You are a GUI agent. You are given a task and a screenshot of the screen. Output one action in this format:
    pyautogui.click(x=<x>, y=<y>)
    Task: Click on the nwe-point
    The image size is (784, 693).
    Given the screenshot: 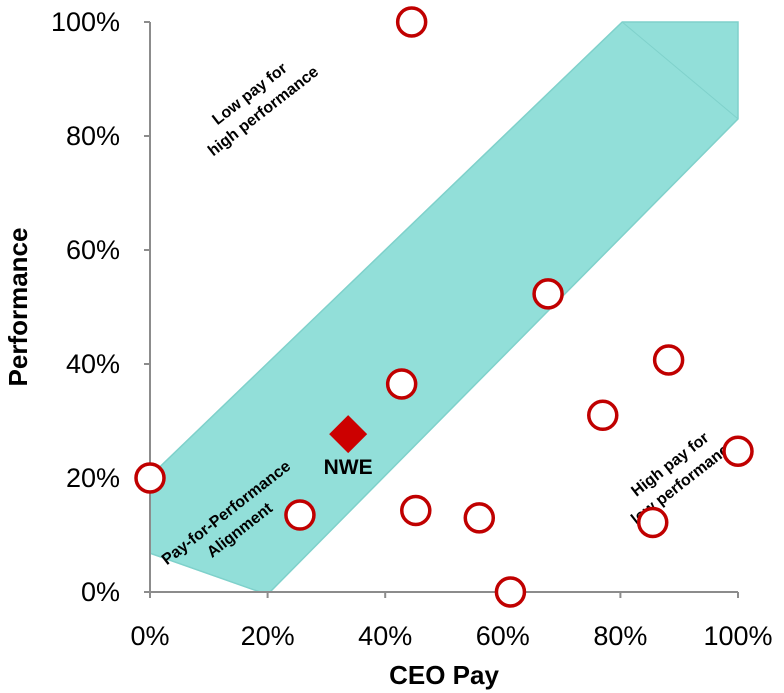 What is the action you would take?
    pyautogui.click(x=348, y=434)
    